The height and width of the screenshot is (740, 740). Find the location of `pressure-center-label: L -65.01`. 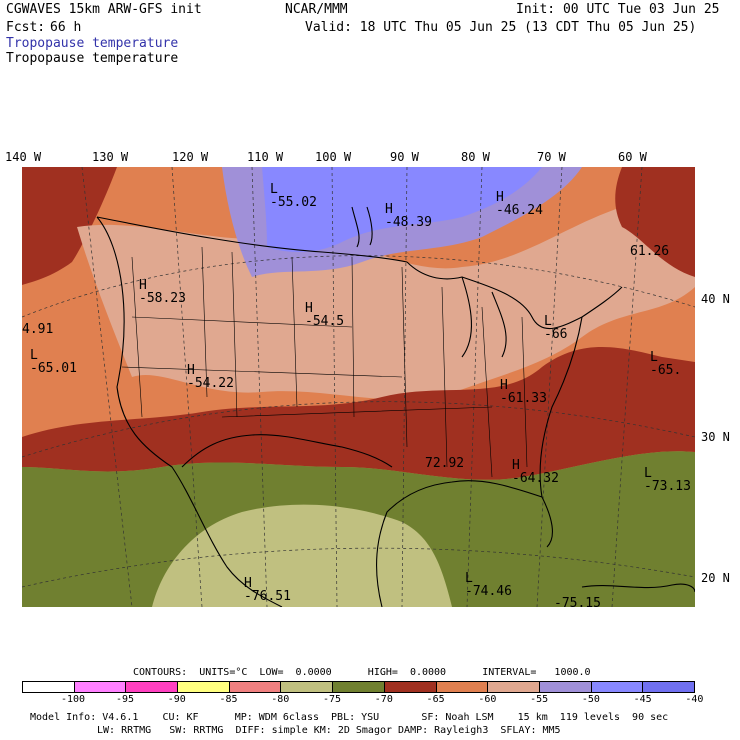

pressure-center-label: L -65.01 is located at coordinates (53, 362).